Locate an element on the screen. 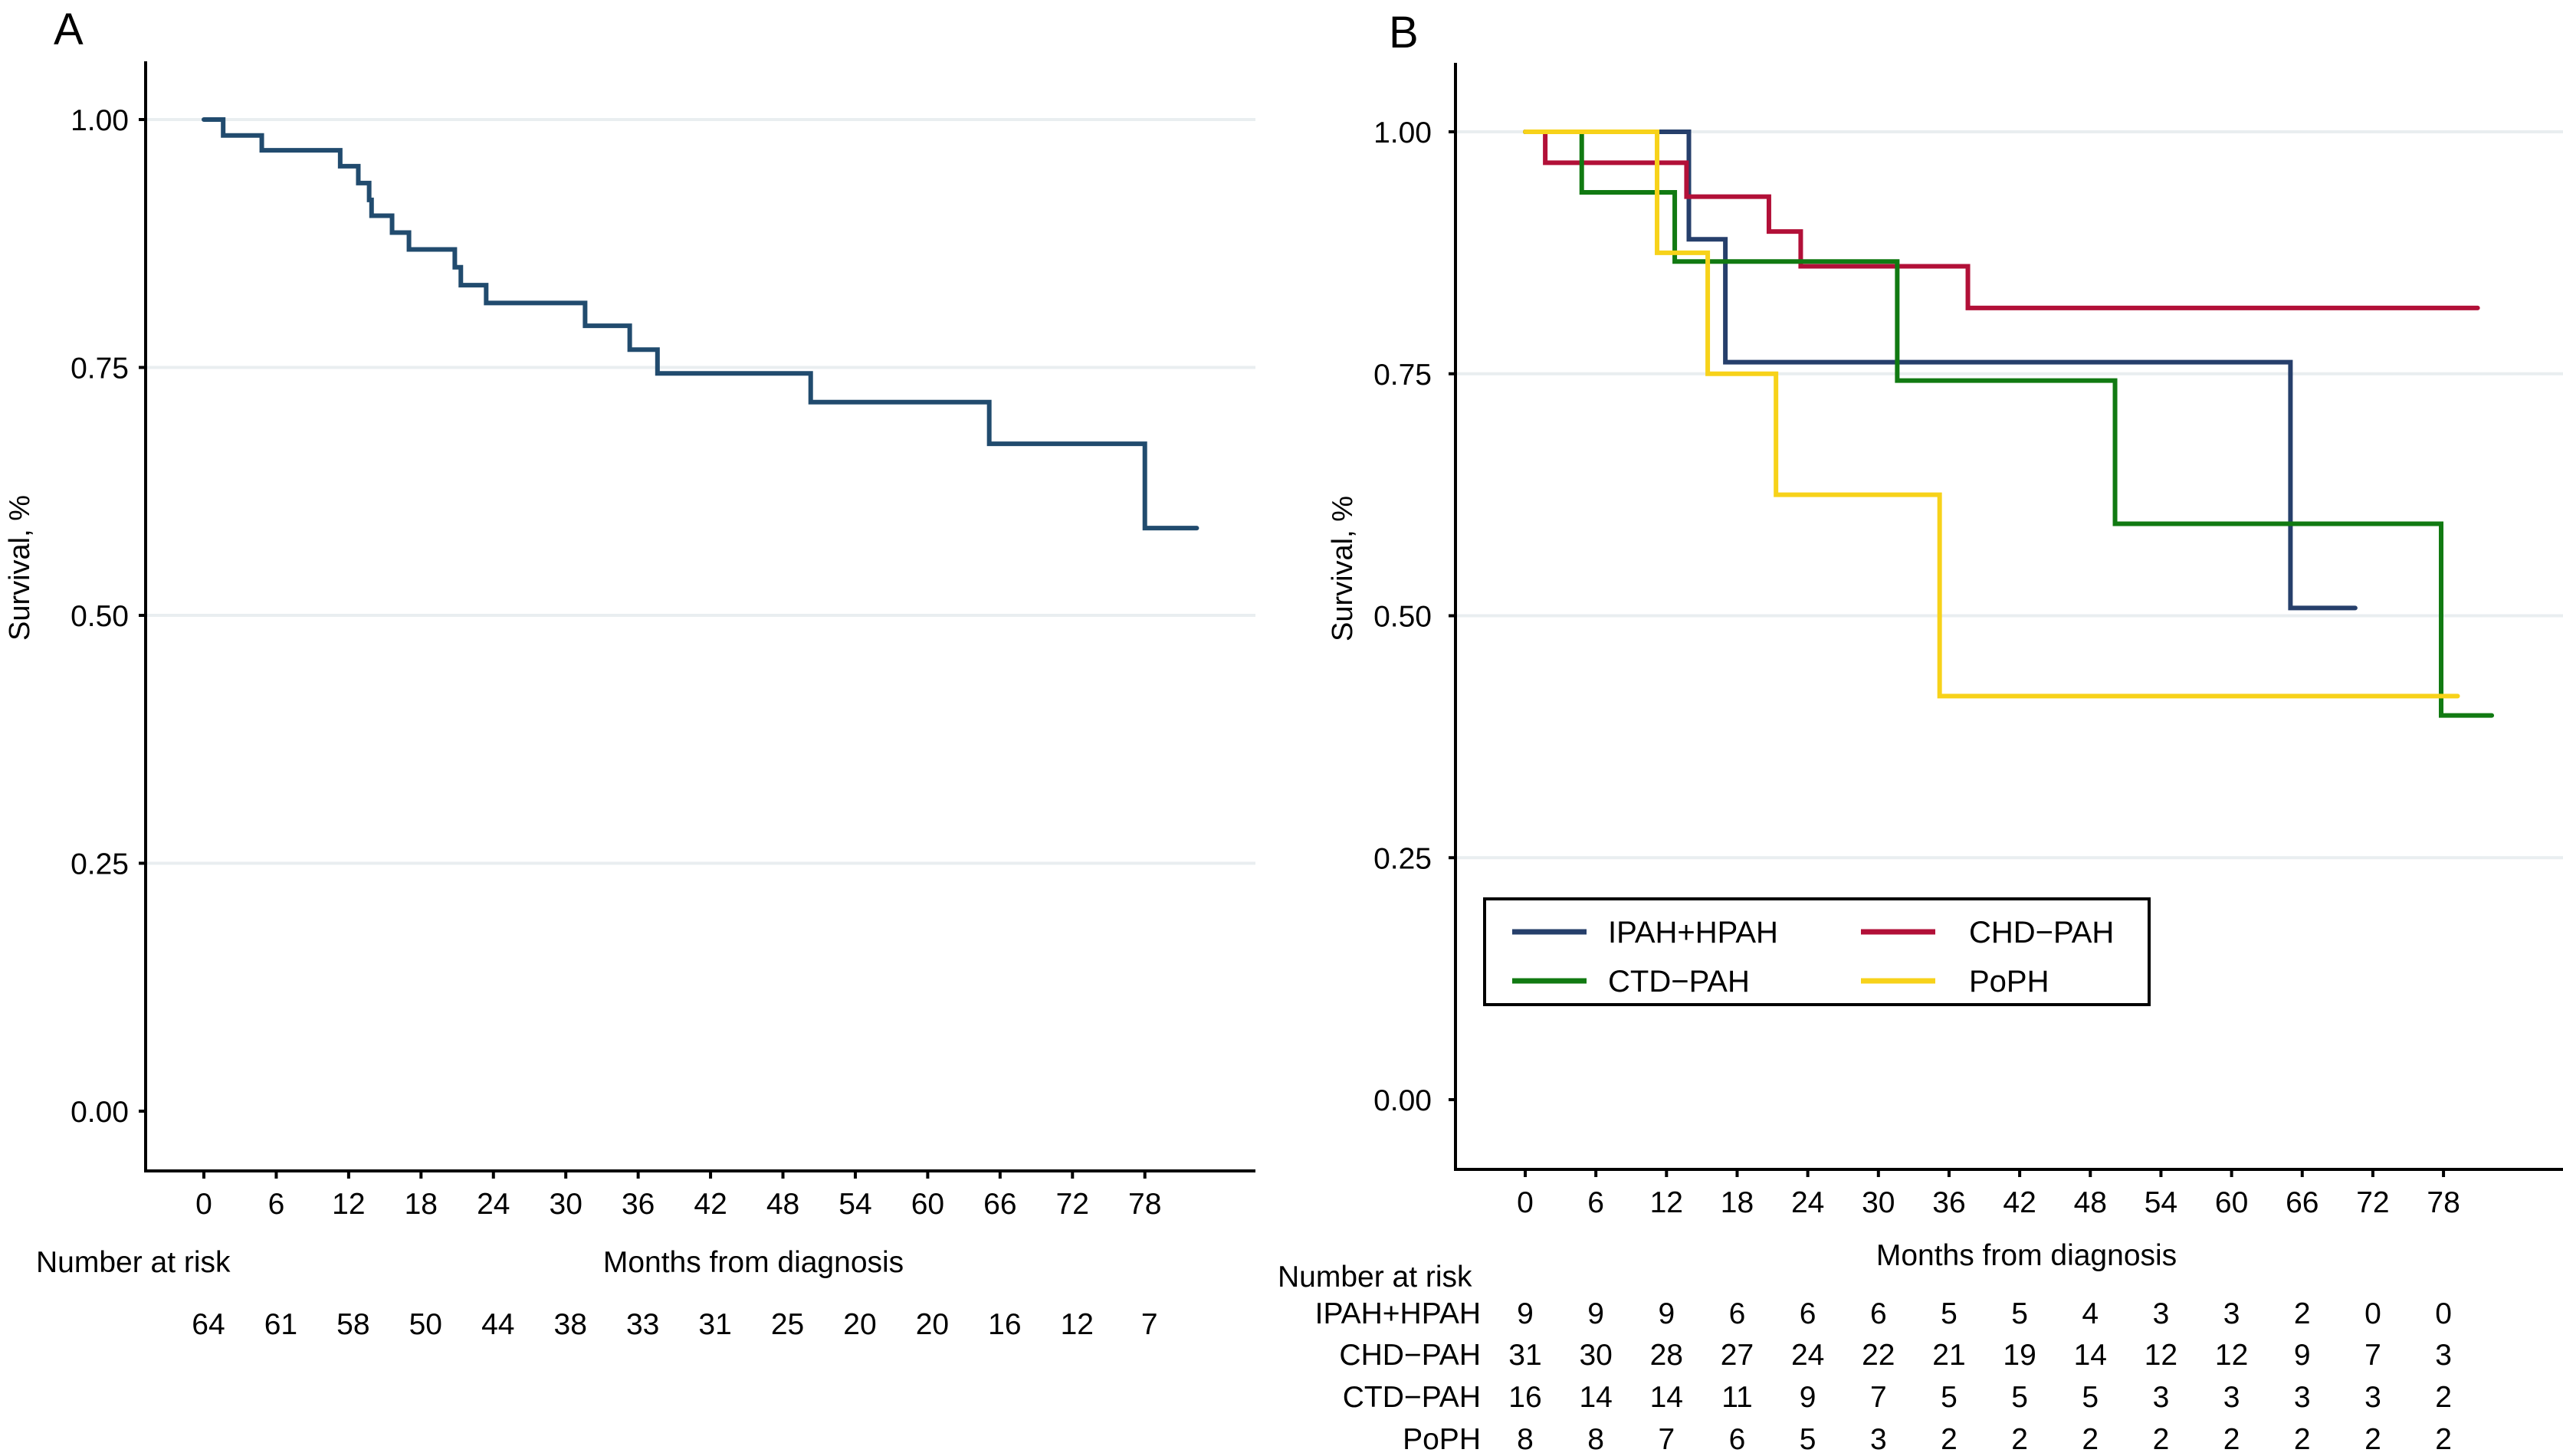  y-tick-label: 0.50 is located at coordinates (1402, 617).